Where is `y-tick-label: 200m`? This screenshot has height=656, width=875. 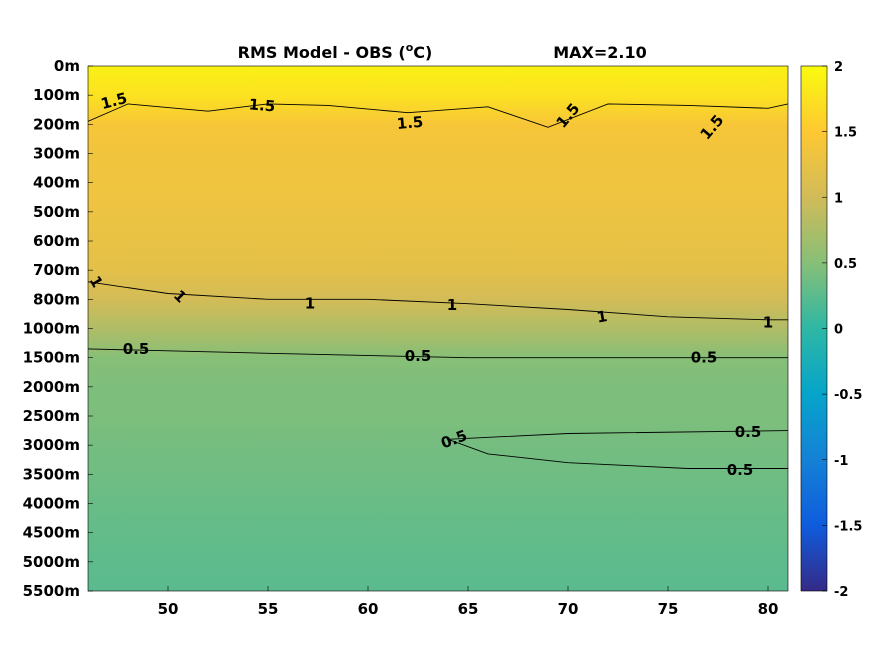
y-tick-label: 200m is located at coordinates (56, 124).